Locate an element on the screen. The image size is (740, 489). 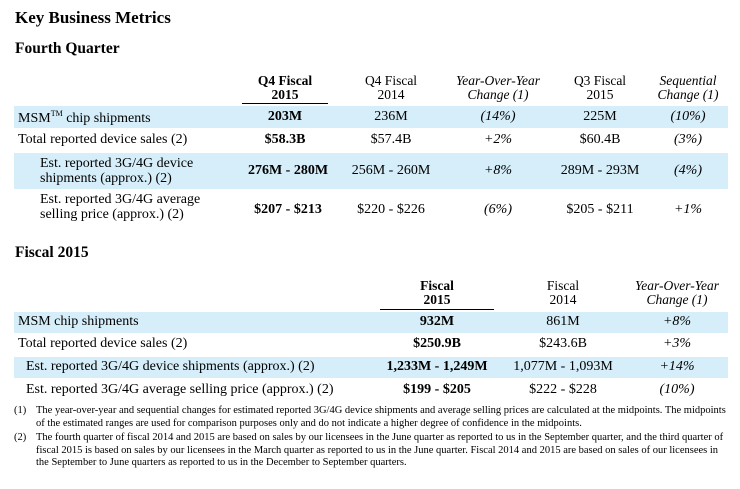
cell-value: 225M is located at coordinates (600, 116).